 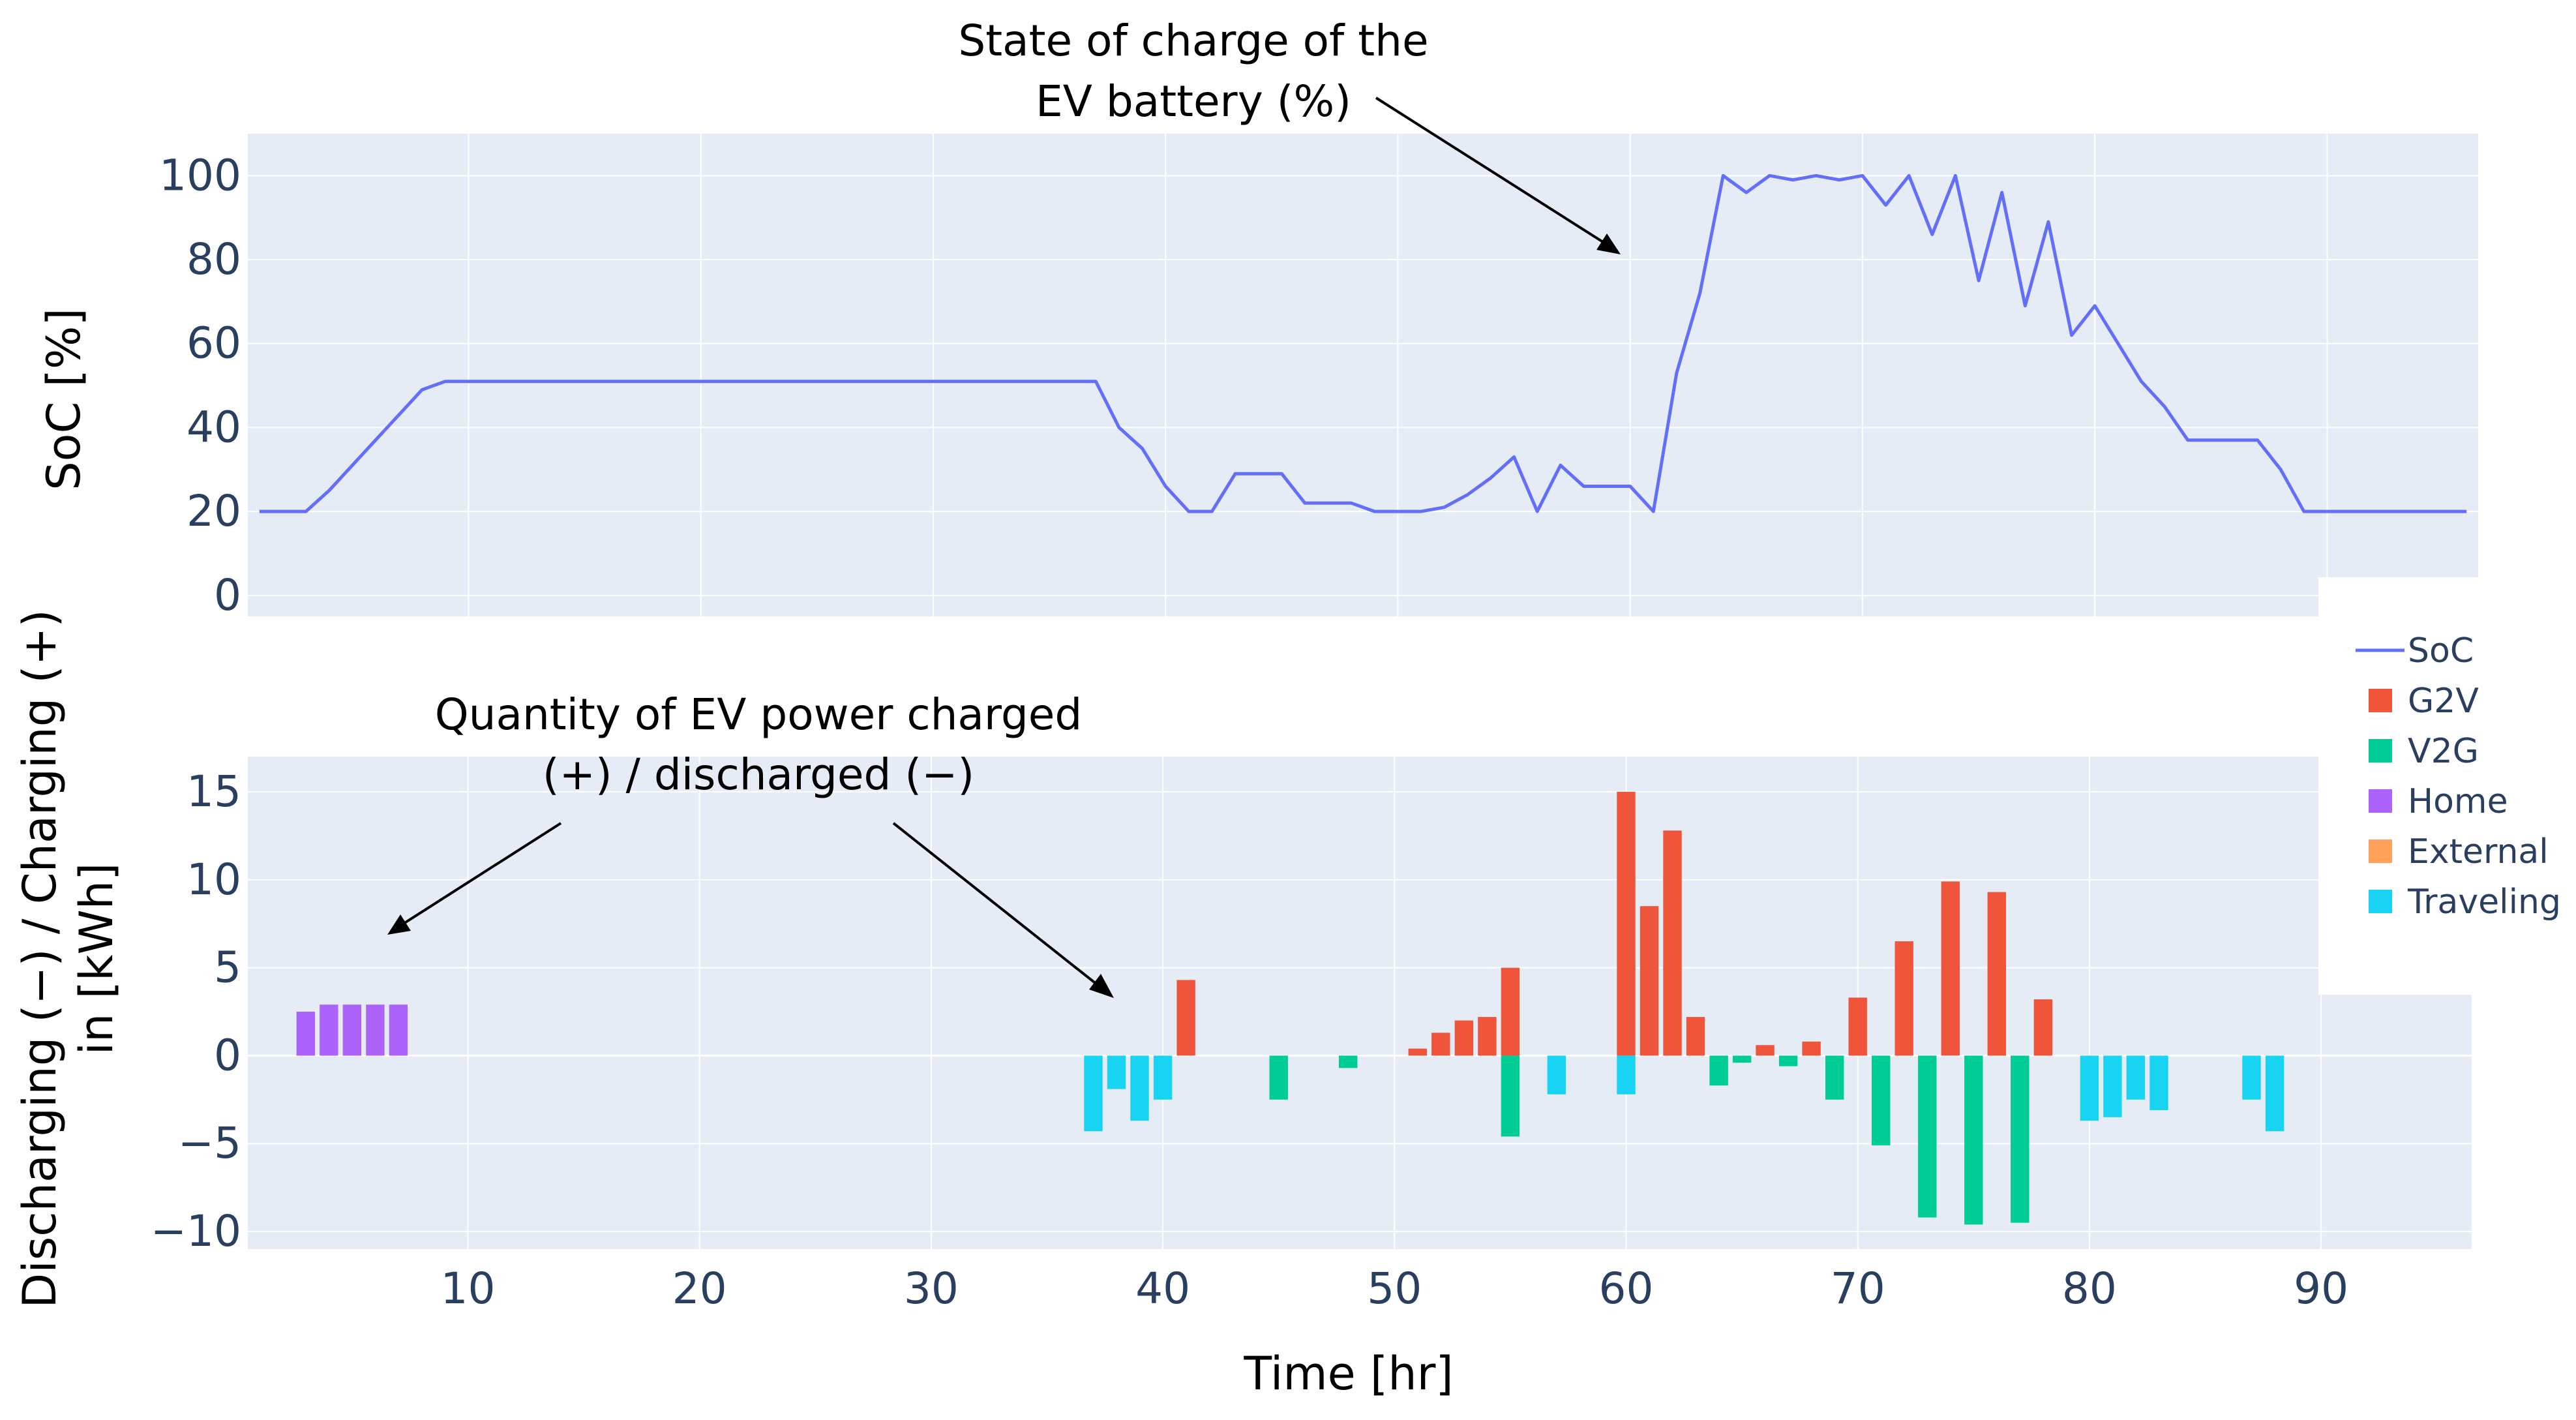 I want to click on x-tick-label: 70, so click(x=1858, y=1288).